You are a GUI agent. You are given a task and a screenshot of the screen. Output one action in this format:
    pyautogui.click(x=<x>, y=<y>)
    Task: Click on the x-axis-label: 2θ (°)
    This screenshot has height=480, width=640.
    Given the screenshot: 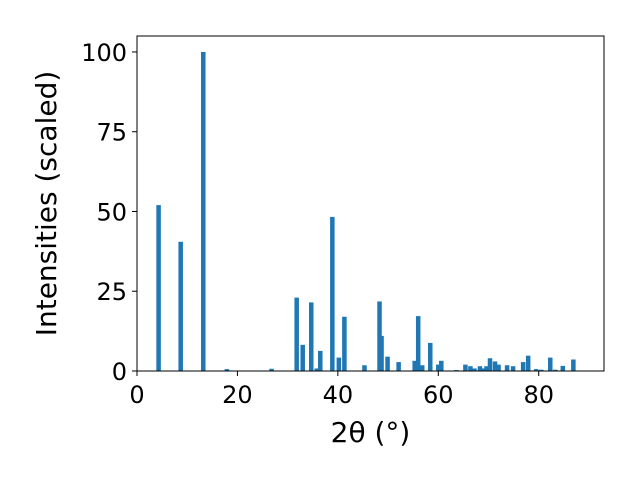 What is the action you would take?
    pyautogui.click(x=371, y=432)
    